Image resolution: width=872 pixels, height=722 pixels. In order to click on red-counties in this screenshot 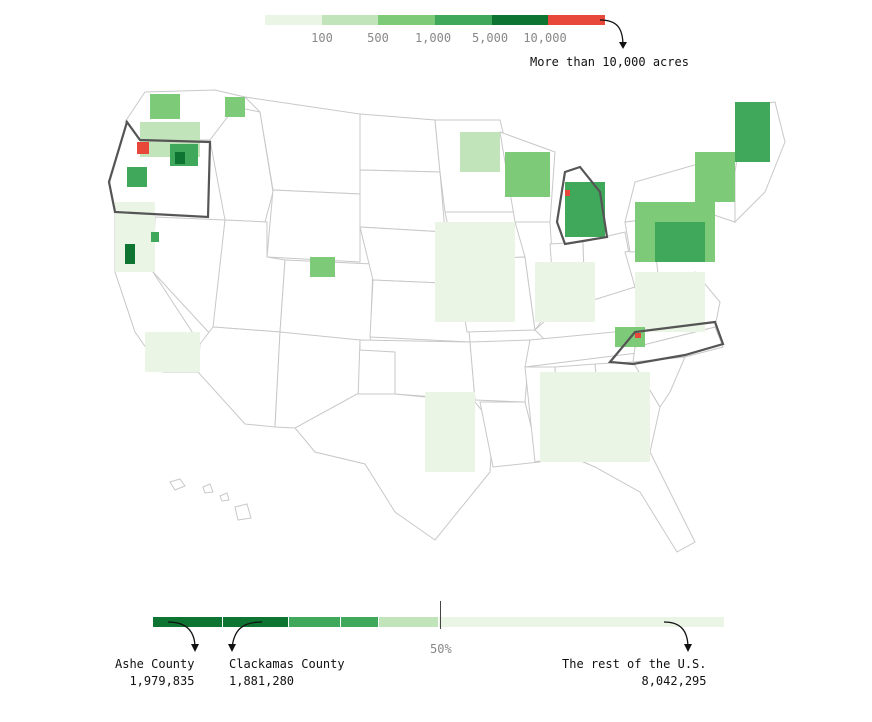, I will do `click(143, 148)`.